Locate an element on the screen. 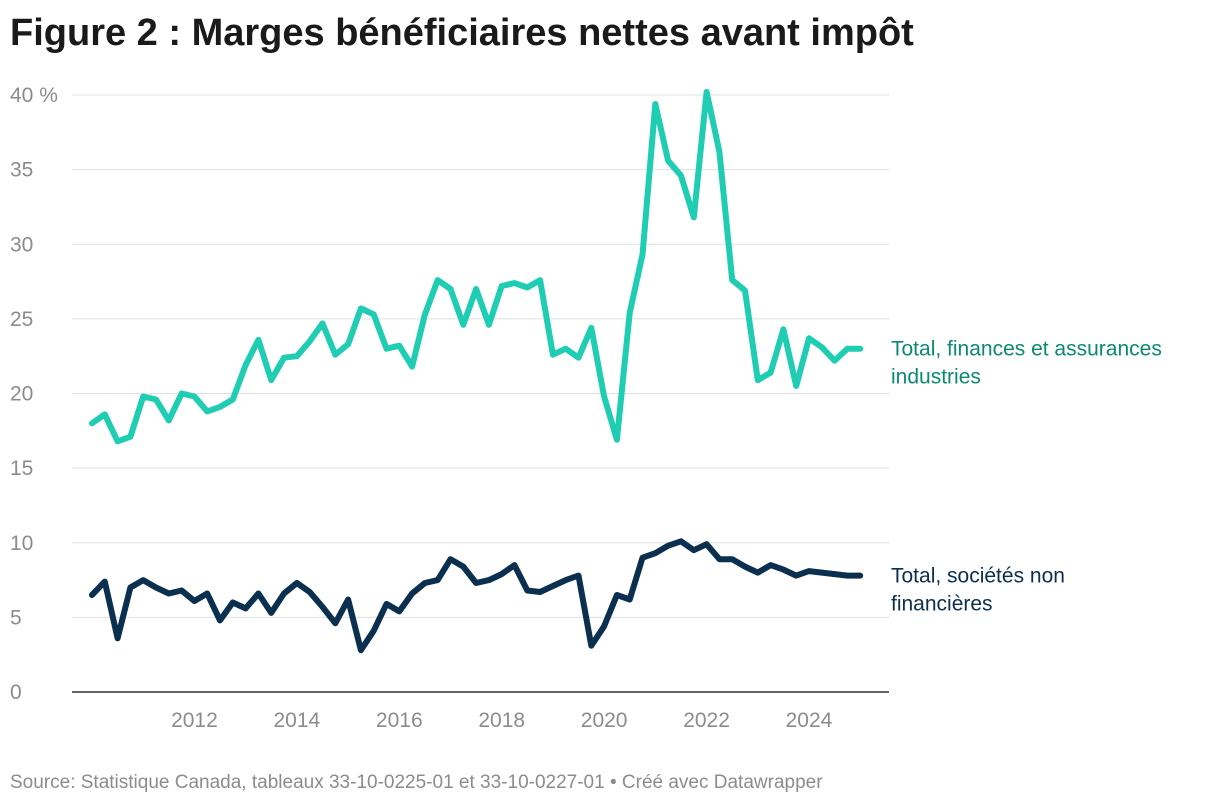 This screenshot has height=808, width=1220. y-tick-label-40: 40 % is located at coordinates (34, 95).